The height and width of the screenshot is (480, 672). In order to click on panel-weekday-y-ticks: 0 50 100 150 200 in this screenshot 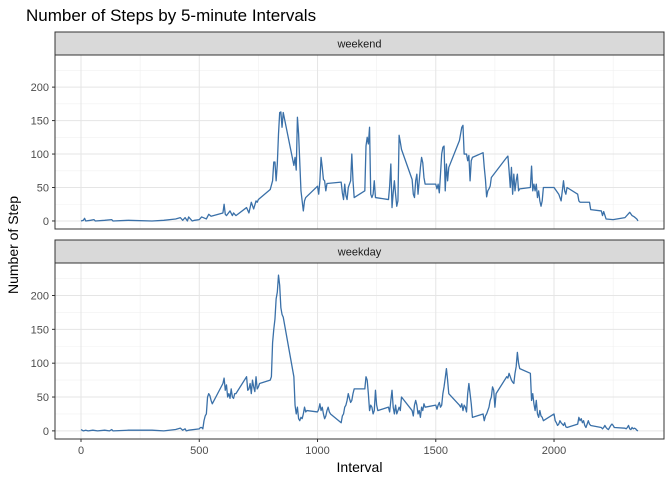, I will do `click(43, 364)`.